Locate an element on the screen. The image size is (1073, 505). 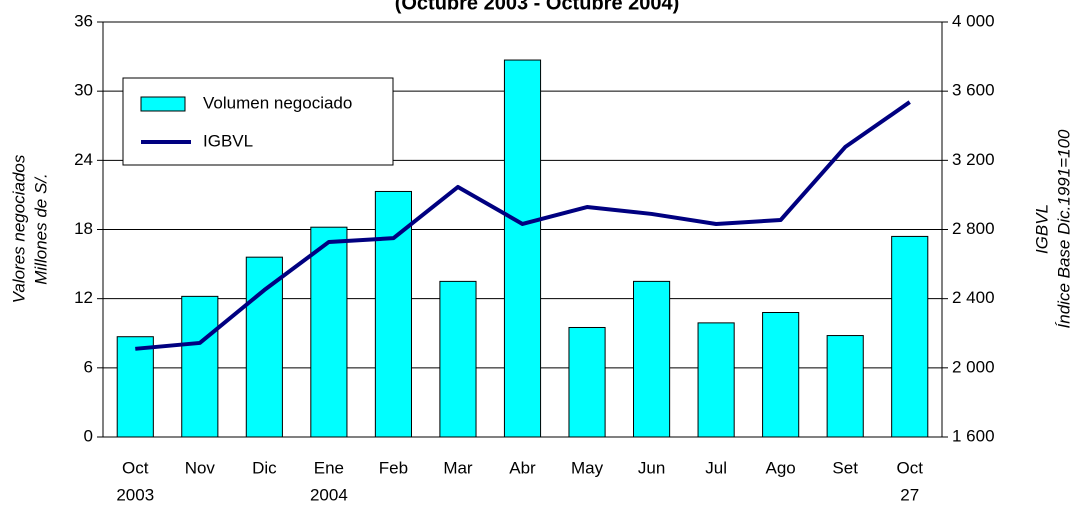
y2-tick-label: 2 400 is located at coordinates (973, 297).